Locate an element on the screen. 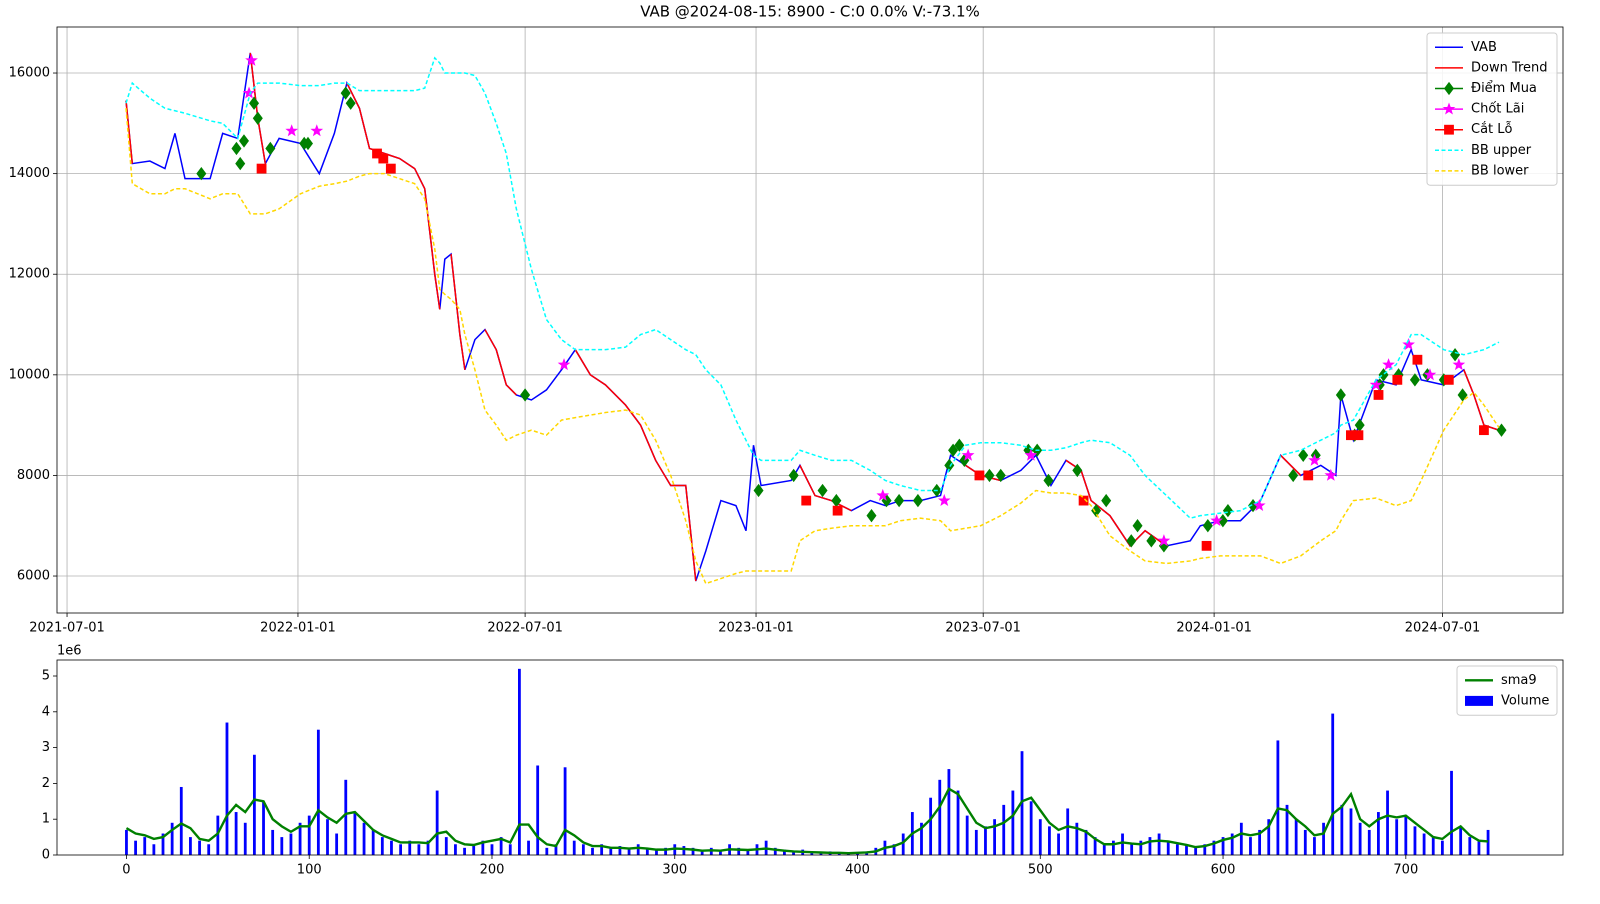 This screenshot has width=1600, height=904. y-tick-label: 3 is located at coordinates (46, 747).